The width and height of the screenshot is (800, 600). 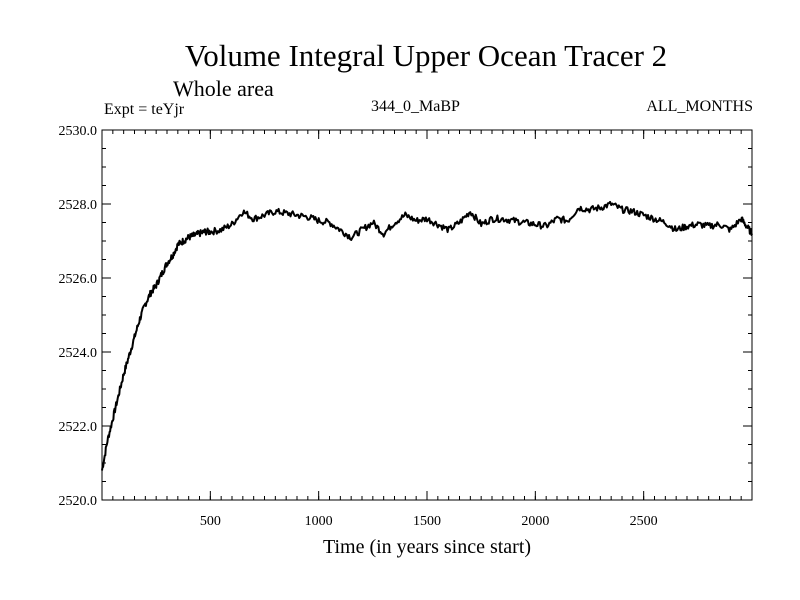 What do you see at coordinates (699, 106) in the screenshot?
I see `months-label: ALL_MONTHS` at bounding box center [699, 106].